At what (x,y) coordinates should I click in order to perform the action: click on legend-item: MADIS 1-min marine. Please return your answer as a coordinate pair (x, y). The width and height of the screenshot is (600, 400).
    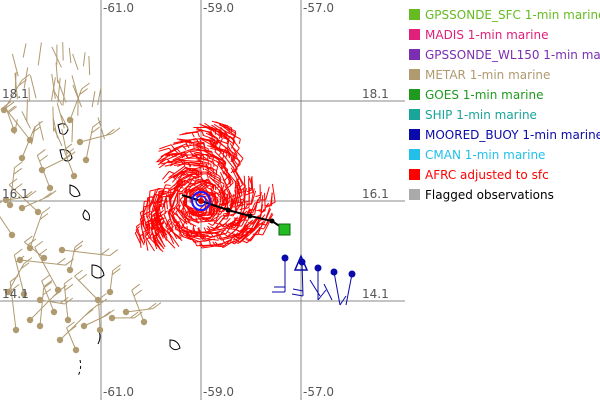
    Looking at the image, I should click on (478, 35).